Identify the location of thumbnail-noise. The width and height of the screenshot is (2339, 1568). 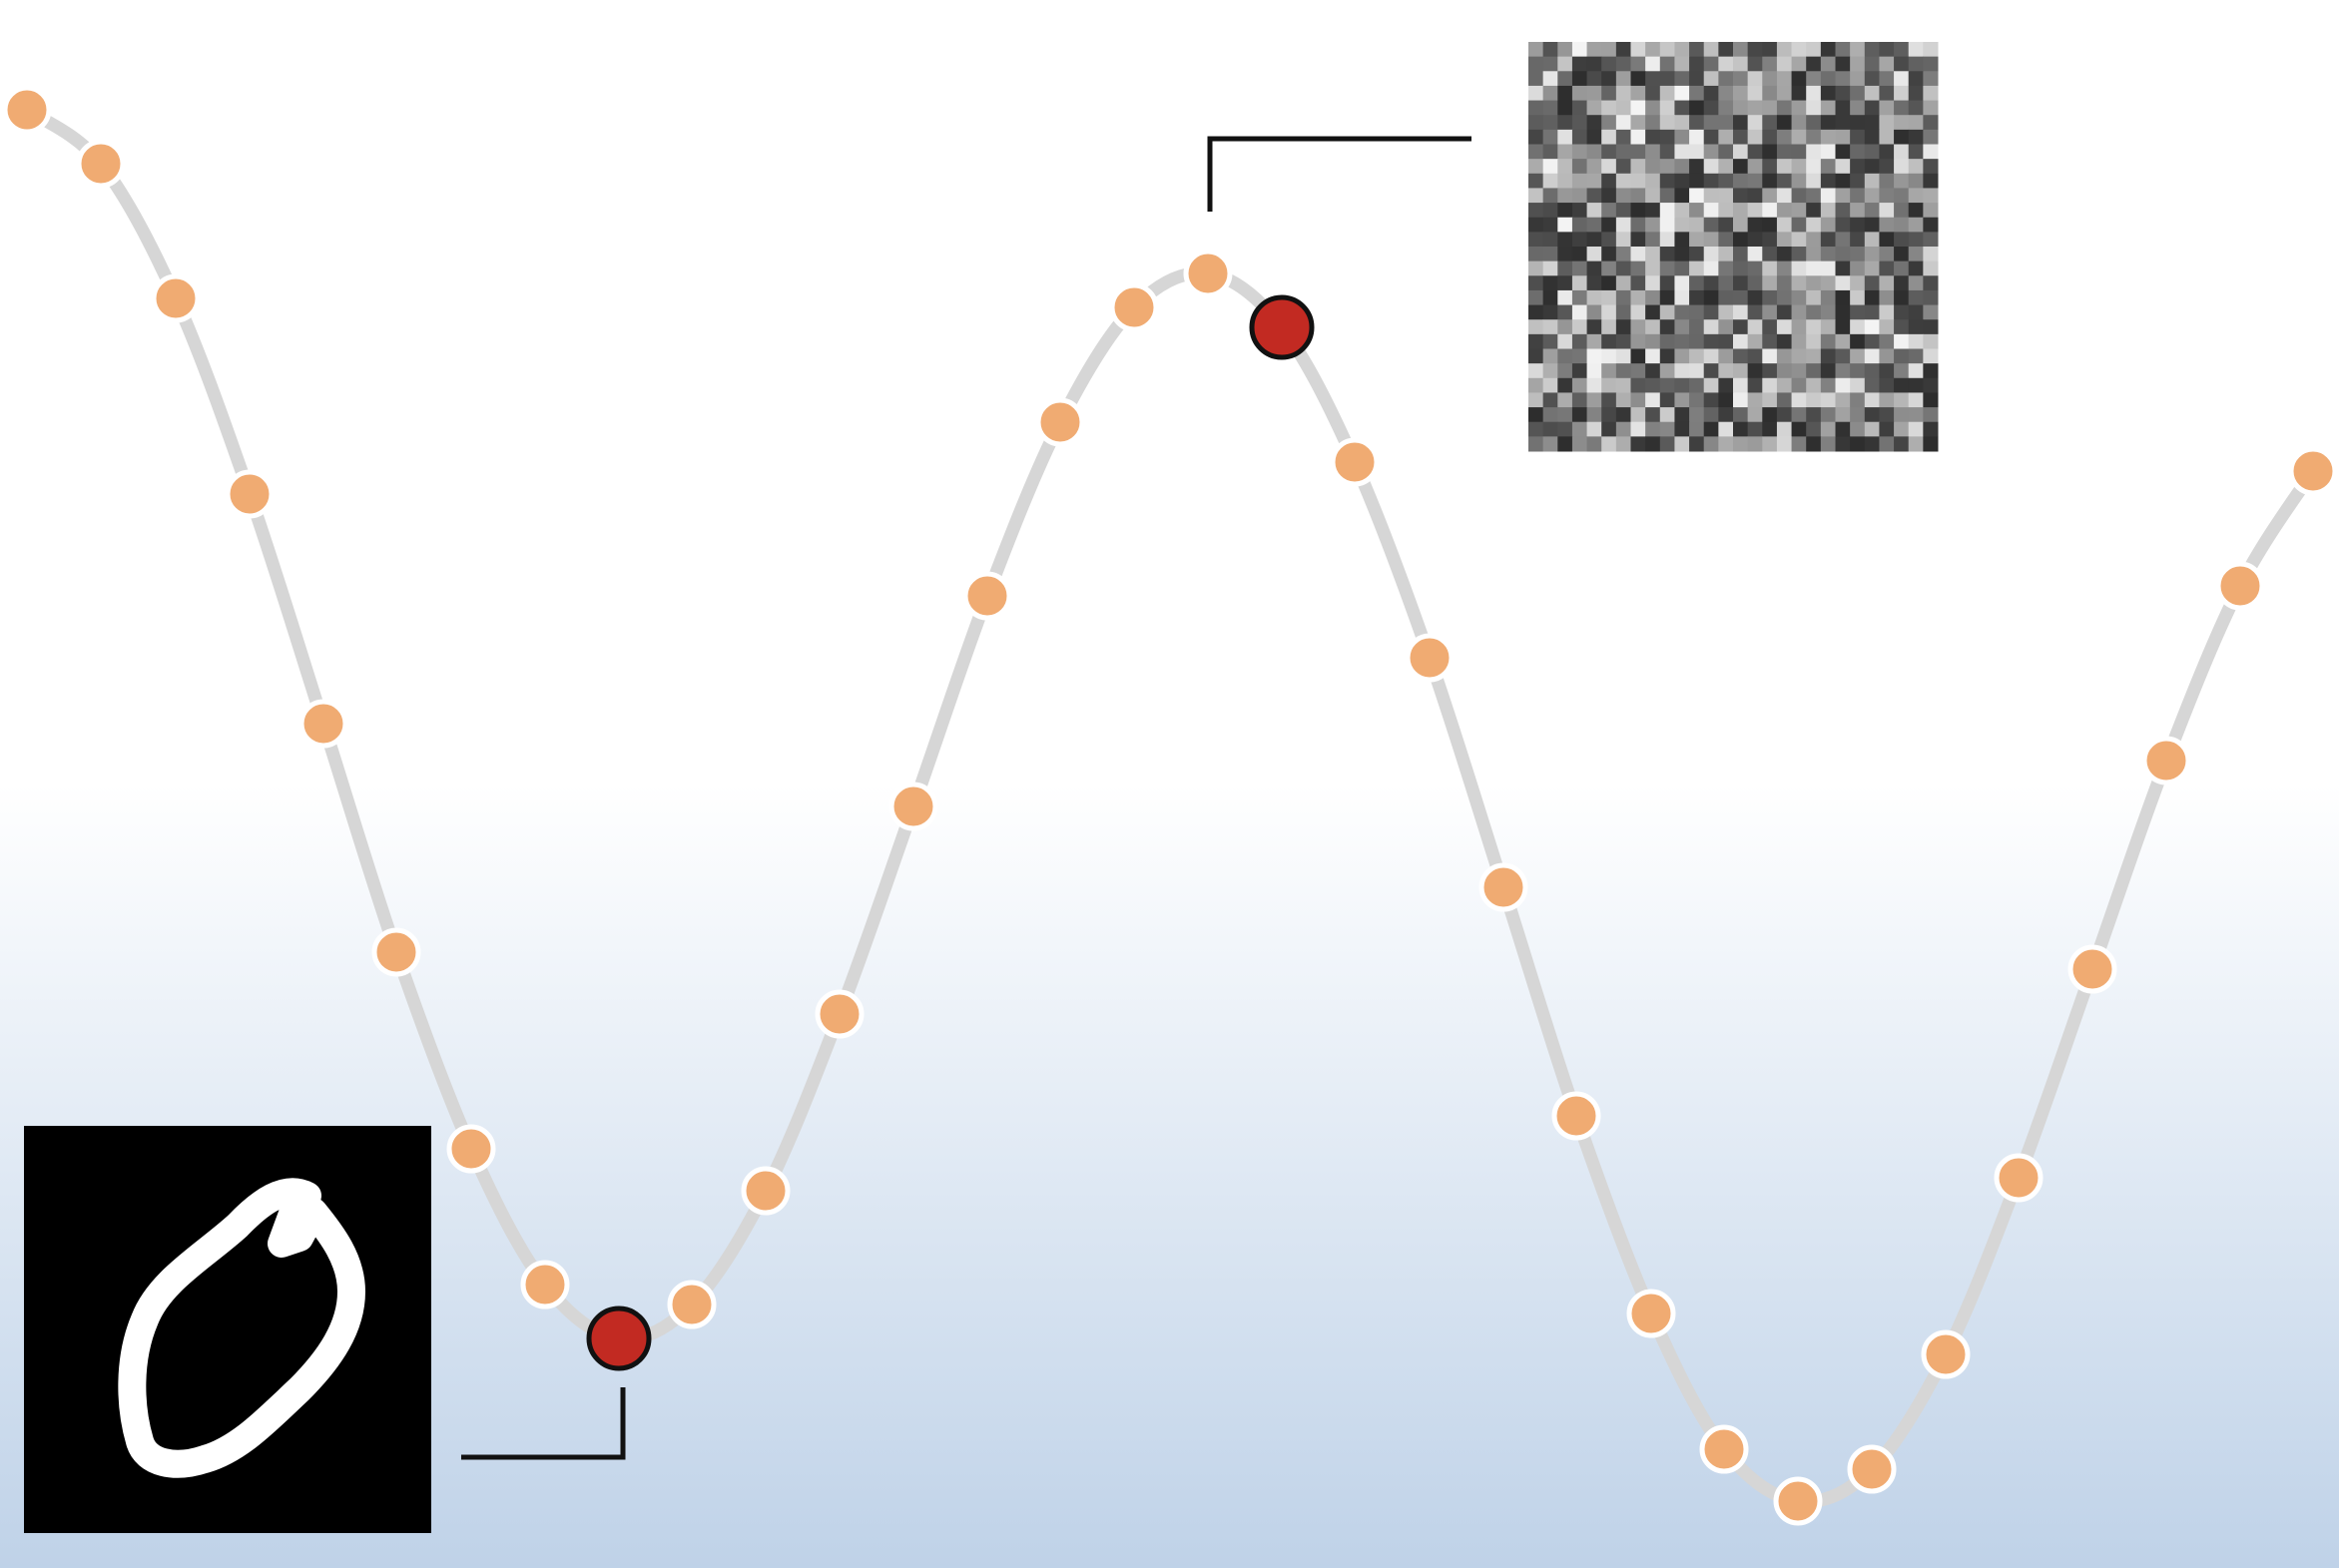
(1734, 247).